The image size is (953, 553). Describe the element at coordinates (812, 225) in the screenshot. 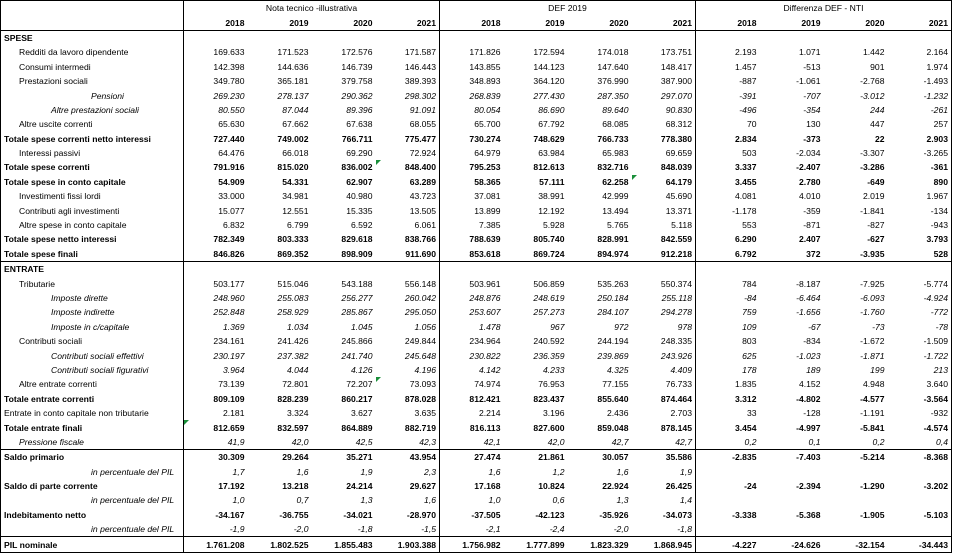

I see `cell-diff: -871` at that location.